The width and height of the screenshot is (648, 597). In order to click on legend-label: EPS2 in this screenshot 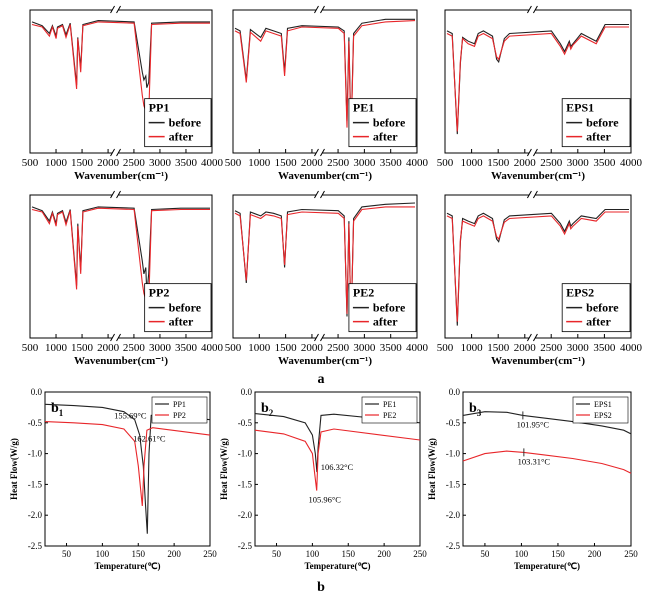, I will do `click(603, 415)`.